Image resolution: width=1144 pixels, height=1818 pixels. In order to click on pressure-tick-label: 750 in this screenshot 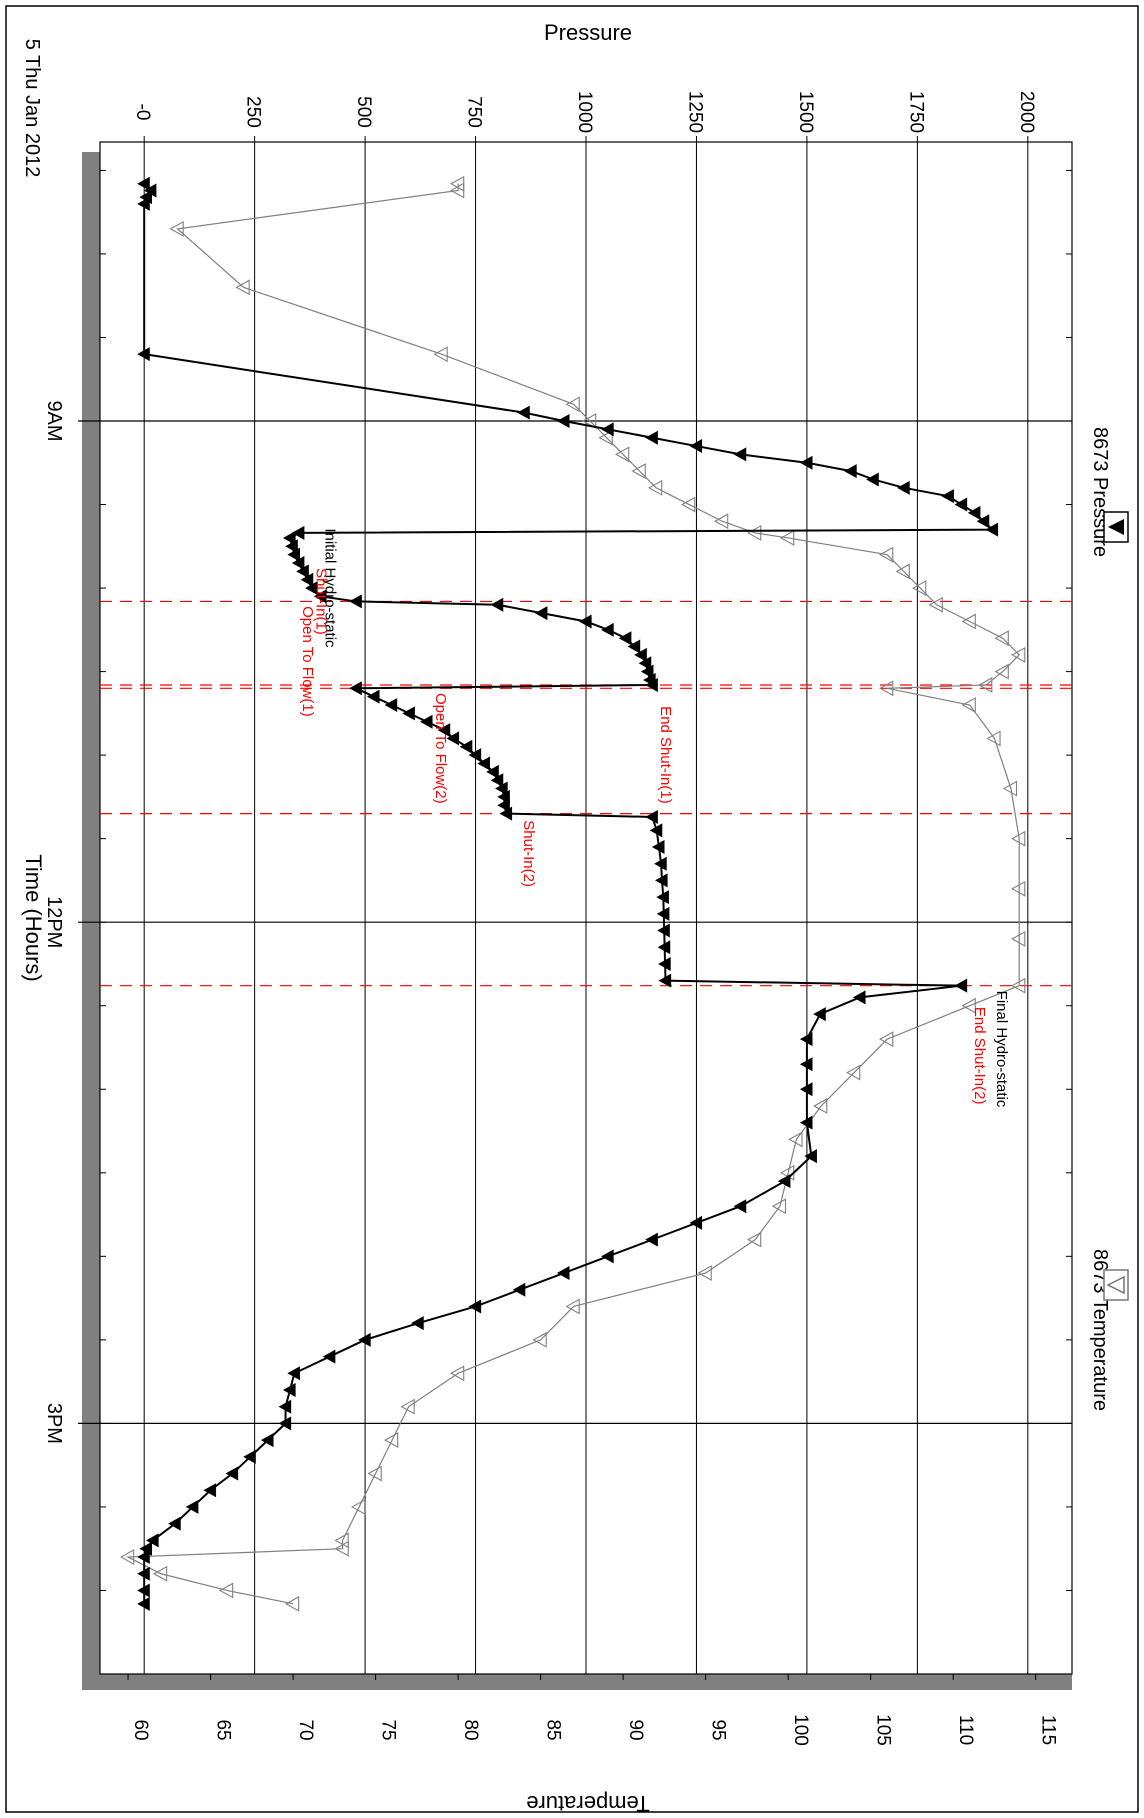, I will do `click(474, 112)`.